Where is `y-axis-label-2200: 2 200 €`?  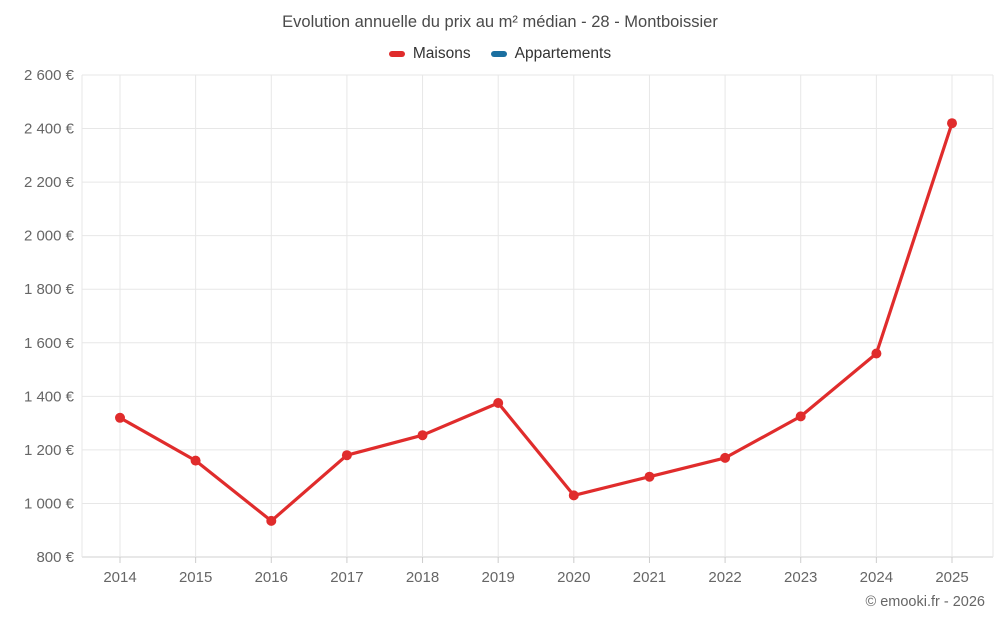 y-axis-label-2200: 2 200 € is located at coordinates (49, 182).